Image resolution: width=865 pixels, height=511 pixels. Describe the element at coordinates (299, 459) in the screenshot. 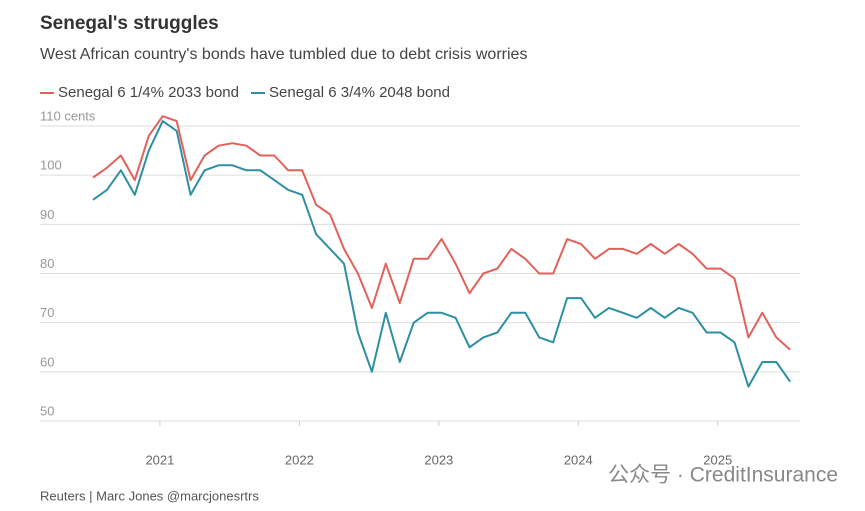

I see `x-tick-label: 2022` at that location.